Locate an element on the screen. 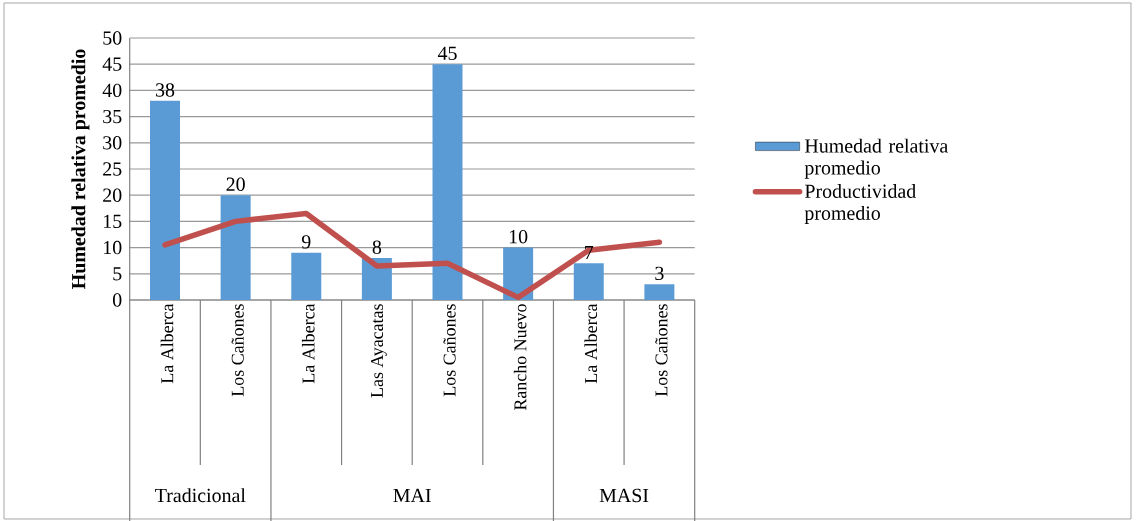 This screenshot has width=1136, height=521. data-label: 10 is located at coordinates (518, 236).